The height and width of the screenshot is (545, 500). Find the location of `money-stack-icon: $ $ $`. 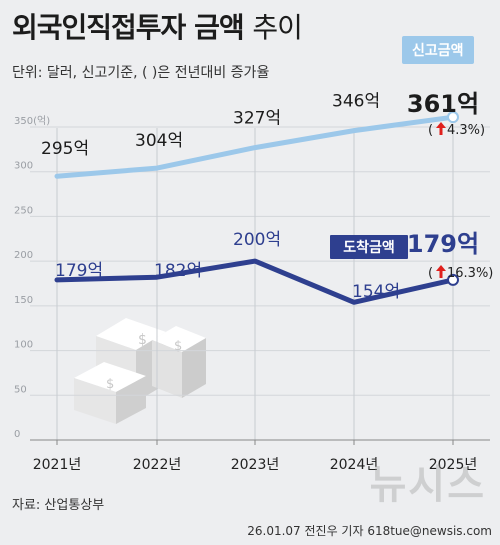

money-stack-icon: $ $ $ is located at coordinates (140, 371).